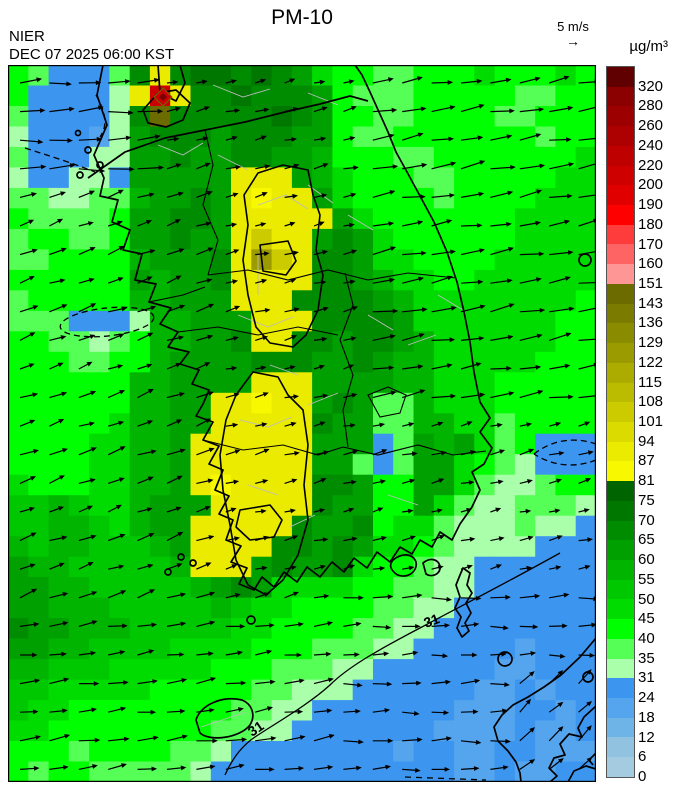 Image resolution: width=673 pixels, height=795 pixels. I want to click on colorbar-tick-label: 24, so click(646, 698).